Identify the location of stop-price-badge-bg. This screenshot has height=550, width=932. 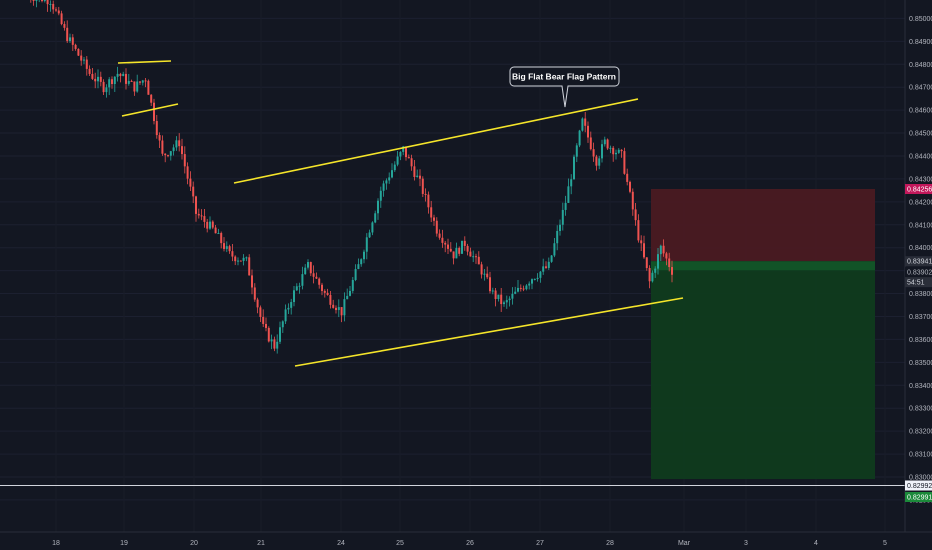
(918, 188).